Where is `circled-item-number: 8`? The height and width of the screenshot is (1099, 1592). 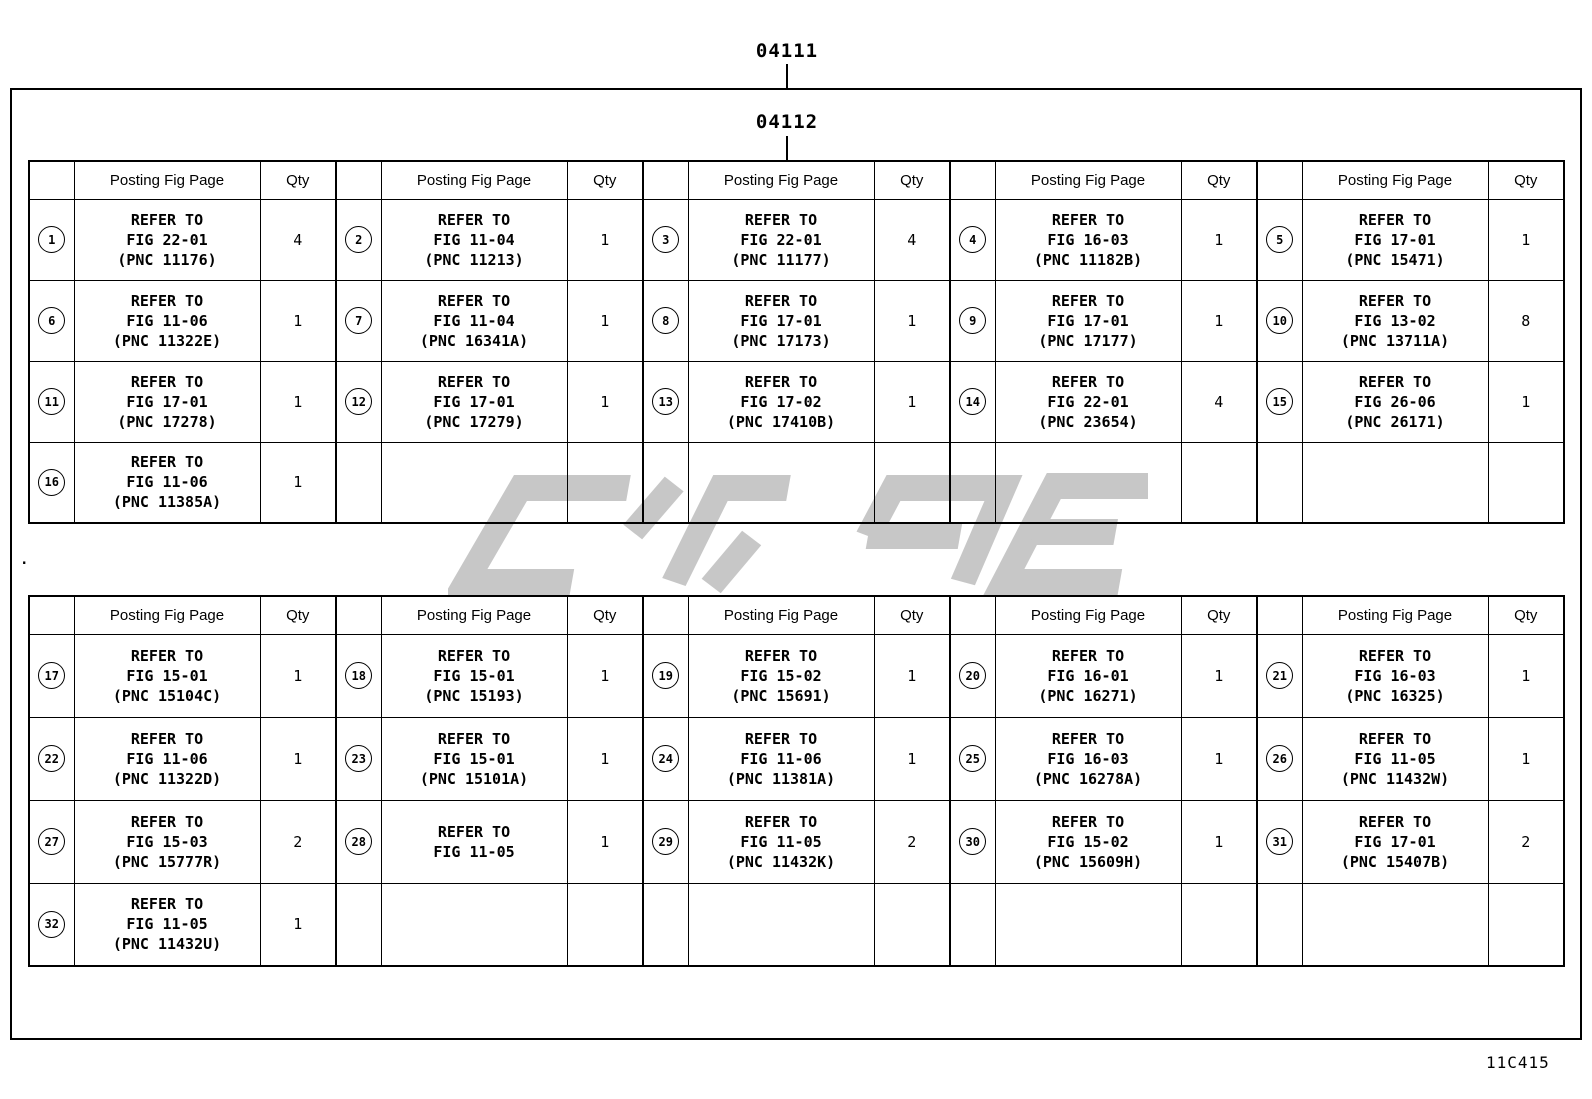 circled-item-number: 8 is located at coordinates (666, 320).